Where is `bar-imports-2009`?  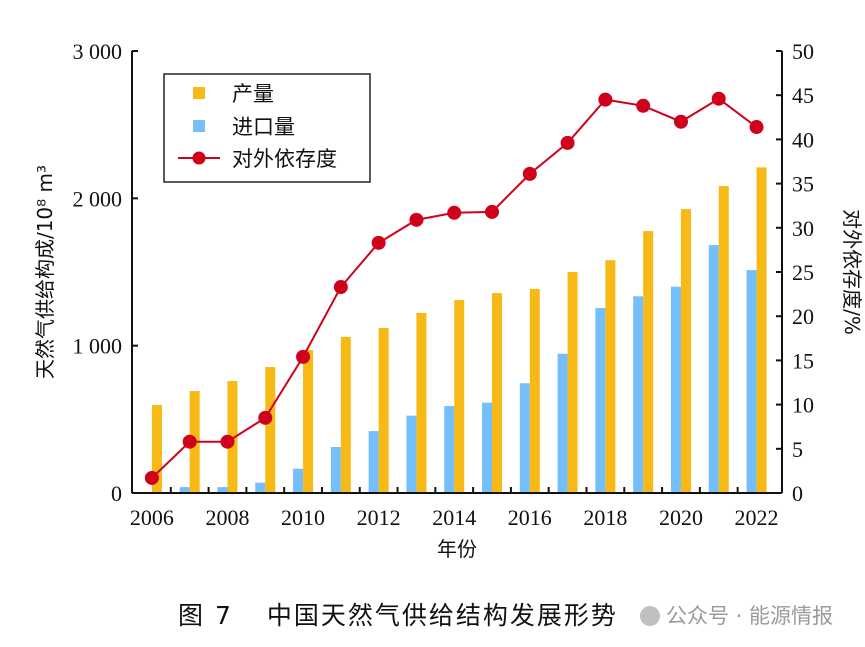 bar-imports-2009 is located at coordinates (260, 487).